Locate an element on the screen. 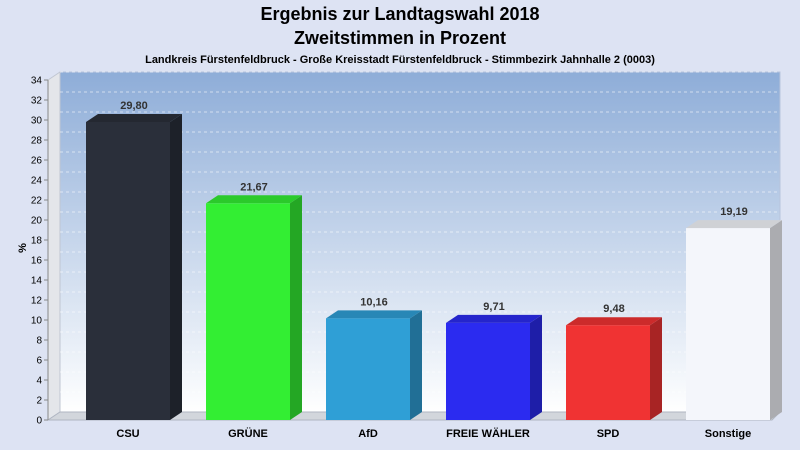  y-tick-label: 6 is located at coordinates (39, 361).